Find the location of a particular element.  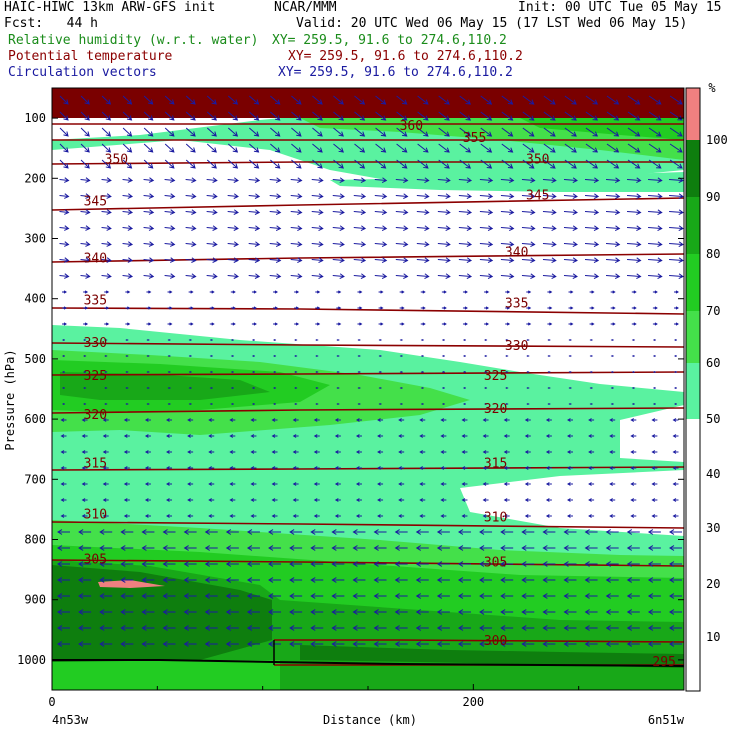

y-tick-label: 600 is located at coordinates (35, 419).